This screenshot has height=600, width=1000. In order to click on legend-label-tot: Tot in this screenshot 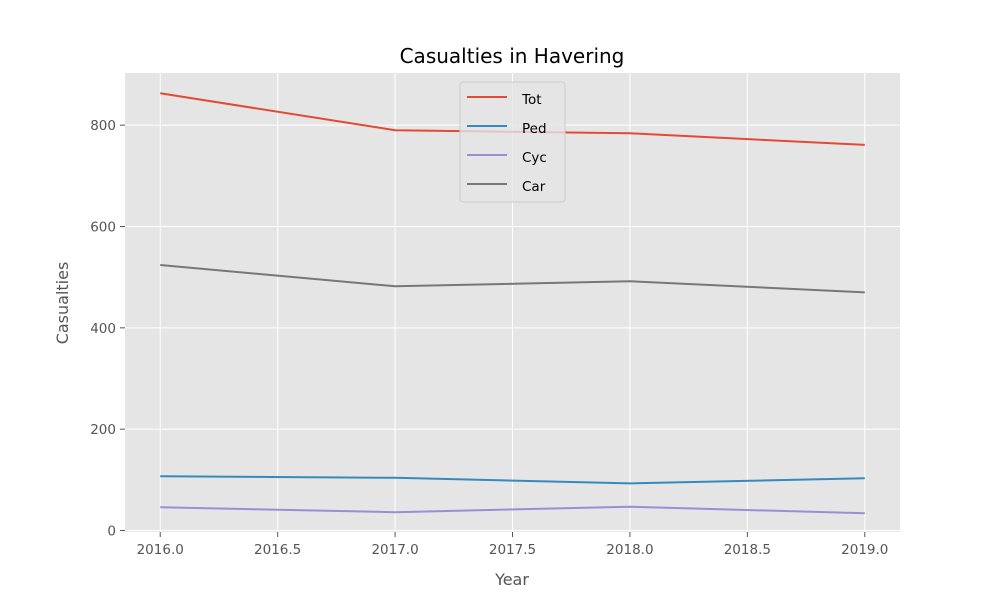, I will do `click(531, 100)`.